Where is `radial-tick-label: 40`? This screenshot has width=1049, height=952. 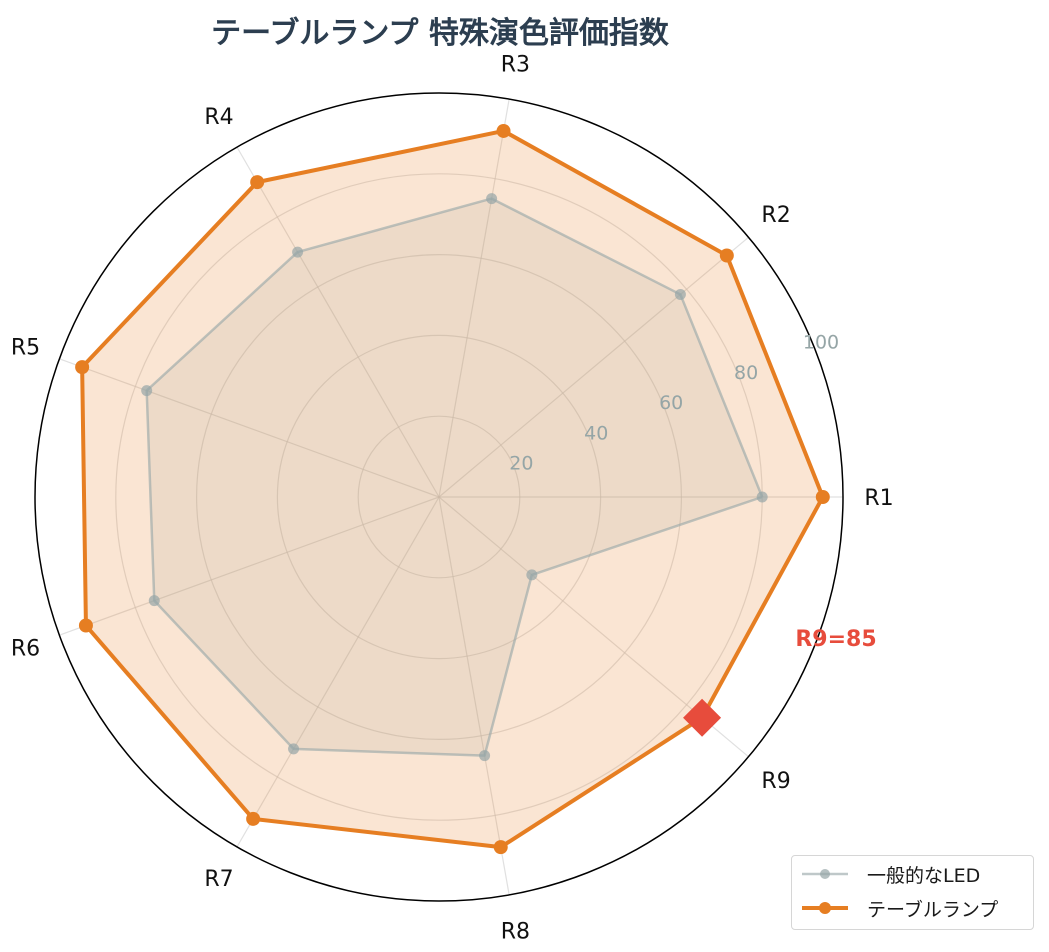 radial-tick-label: 40 is located at coordinates (596, 433).